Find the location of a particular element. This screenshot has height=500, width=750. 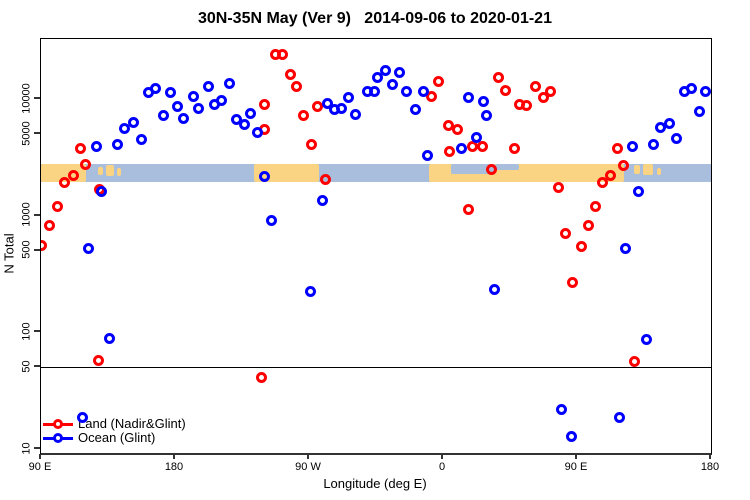

y-axis-tick-label: 10 is located at coordinates (26, 448).